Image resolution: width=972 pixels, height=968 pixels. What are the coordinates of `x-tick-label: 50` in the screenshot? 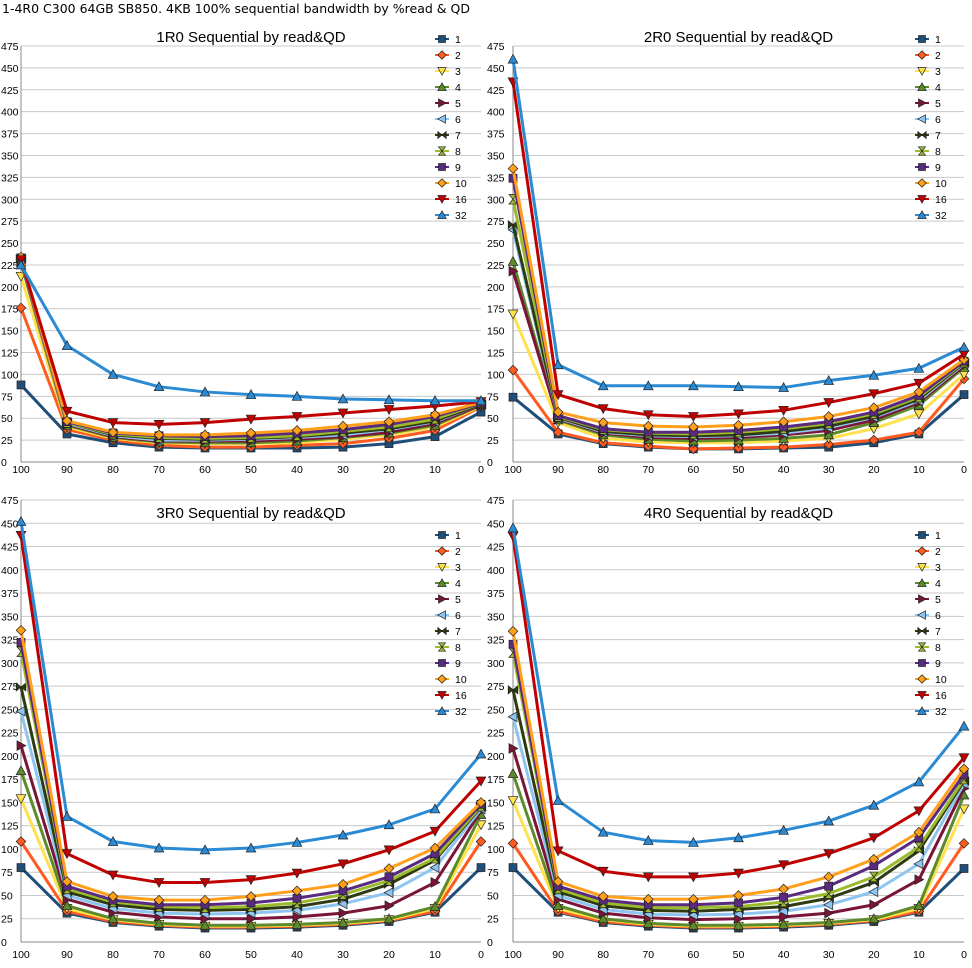 It's located at (251, 470).